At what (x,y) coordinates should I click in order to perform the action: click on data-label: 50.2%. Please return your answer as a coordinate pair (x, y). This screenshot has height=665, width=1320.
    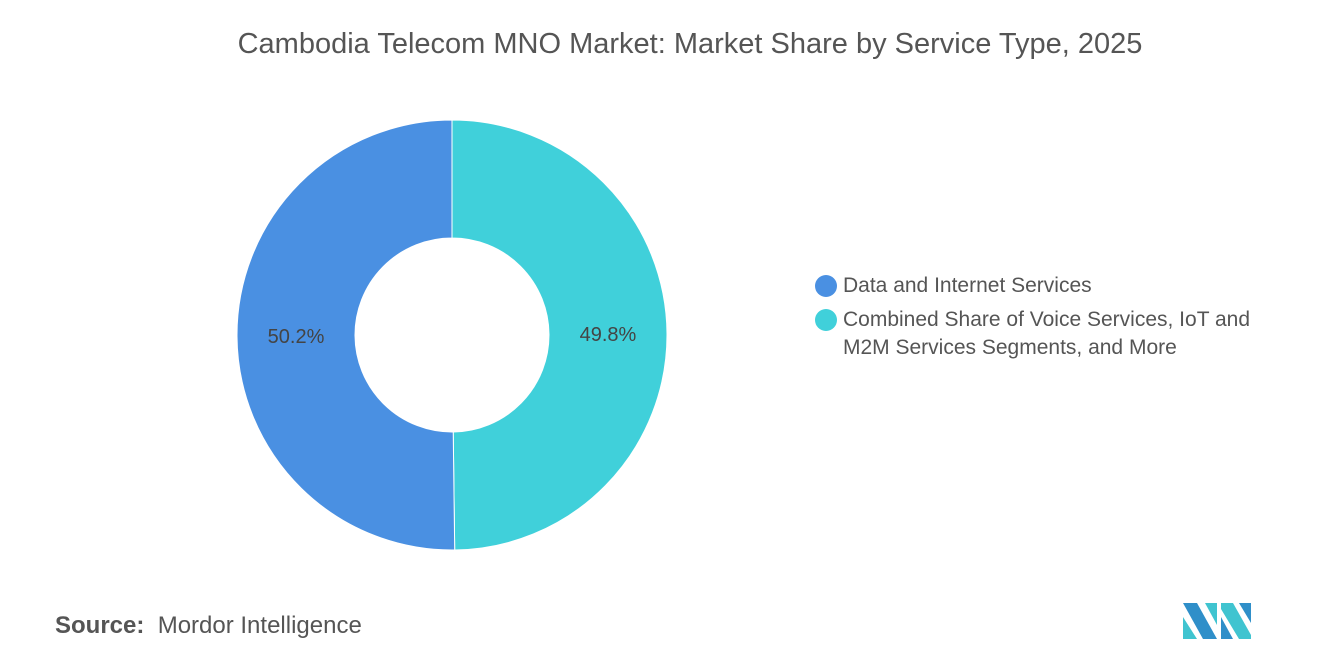
    Looking at the image, I should click on (296, 337).